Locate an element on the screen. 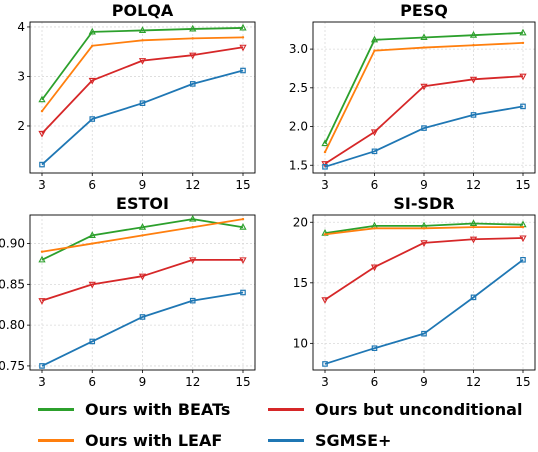  x-tick-label: 6 is located at coordinates (375, 382).